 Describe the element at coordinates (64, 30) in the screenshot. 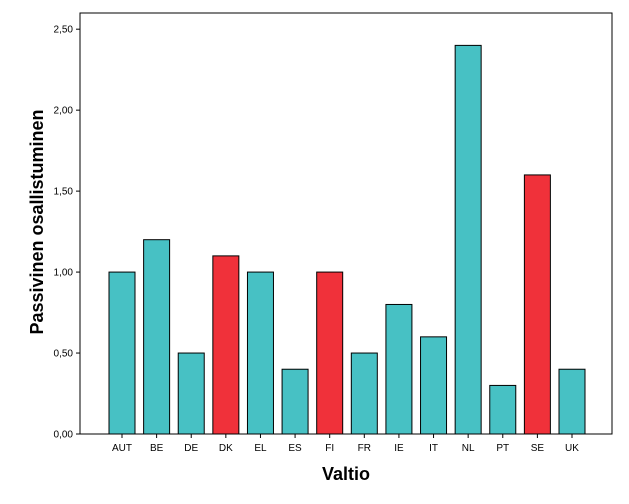

I see `y-tick-label: 2,50` at that location.